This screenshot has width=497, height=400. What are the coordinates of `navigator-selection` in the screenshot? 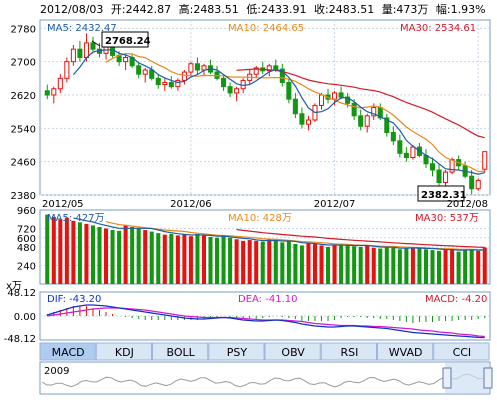 It's located at (467, 378).